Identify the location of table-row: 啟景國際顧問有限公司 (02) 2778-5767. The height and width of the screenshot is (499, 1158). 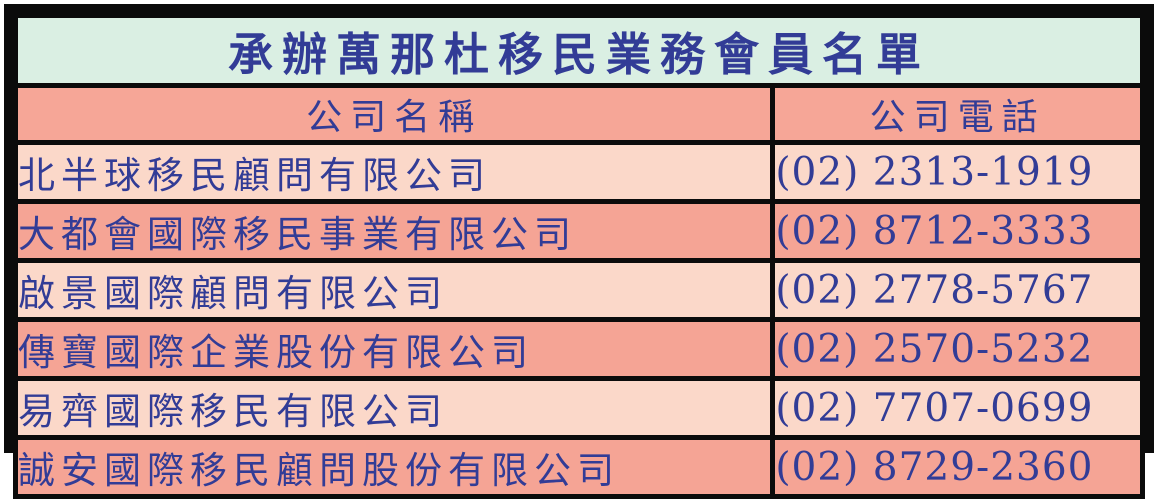
(578, 290).